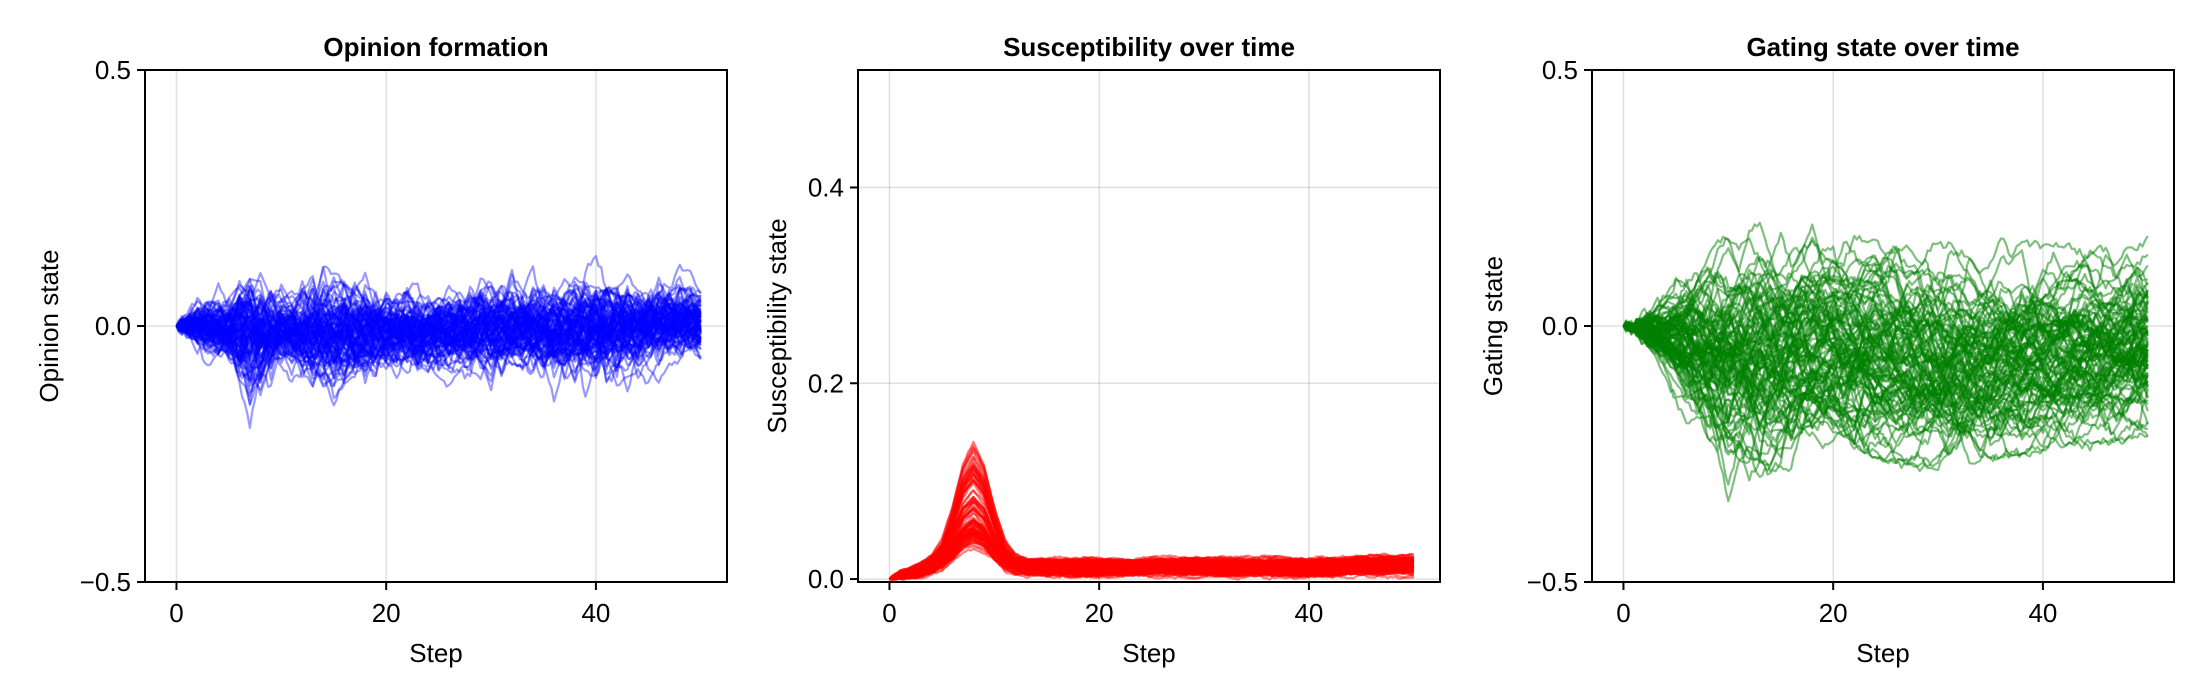 The image size is (2200, 700). What do you see at coordinates (826, 383) in the screenshot?
I see `y-tick-label: 0.2` at bounding box center [826, 383].